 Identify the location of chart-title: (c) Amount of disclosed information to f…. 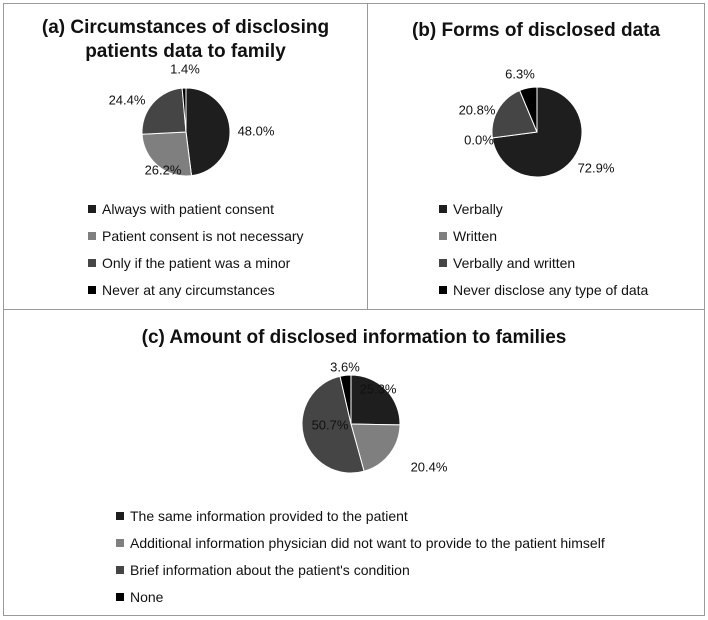
(354, 338).